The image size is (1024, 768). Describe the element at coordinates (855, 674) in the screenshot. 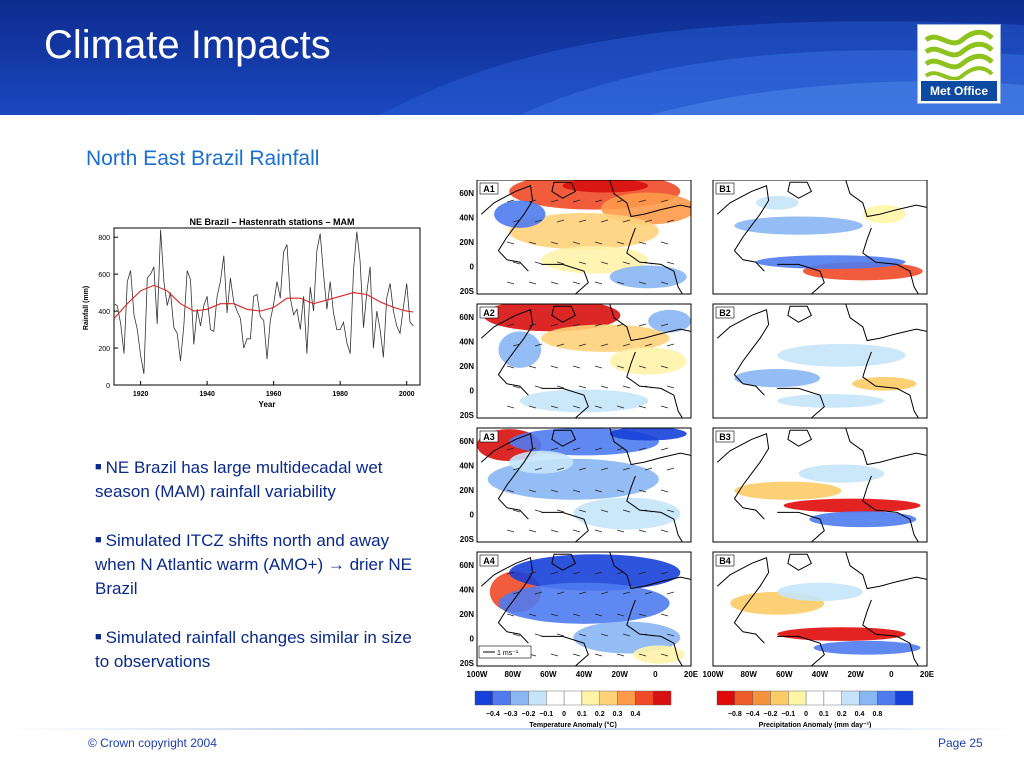

I see `longitude-label: 20W` at that location.